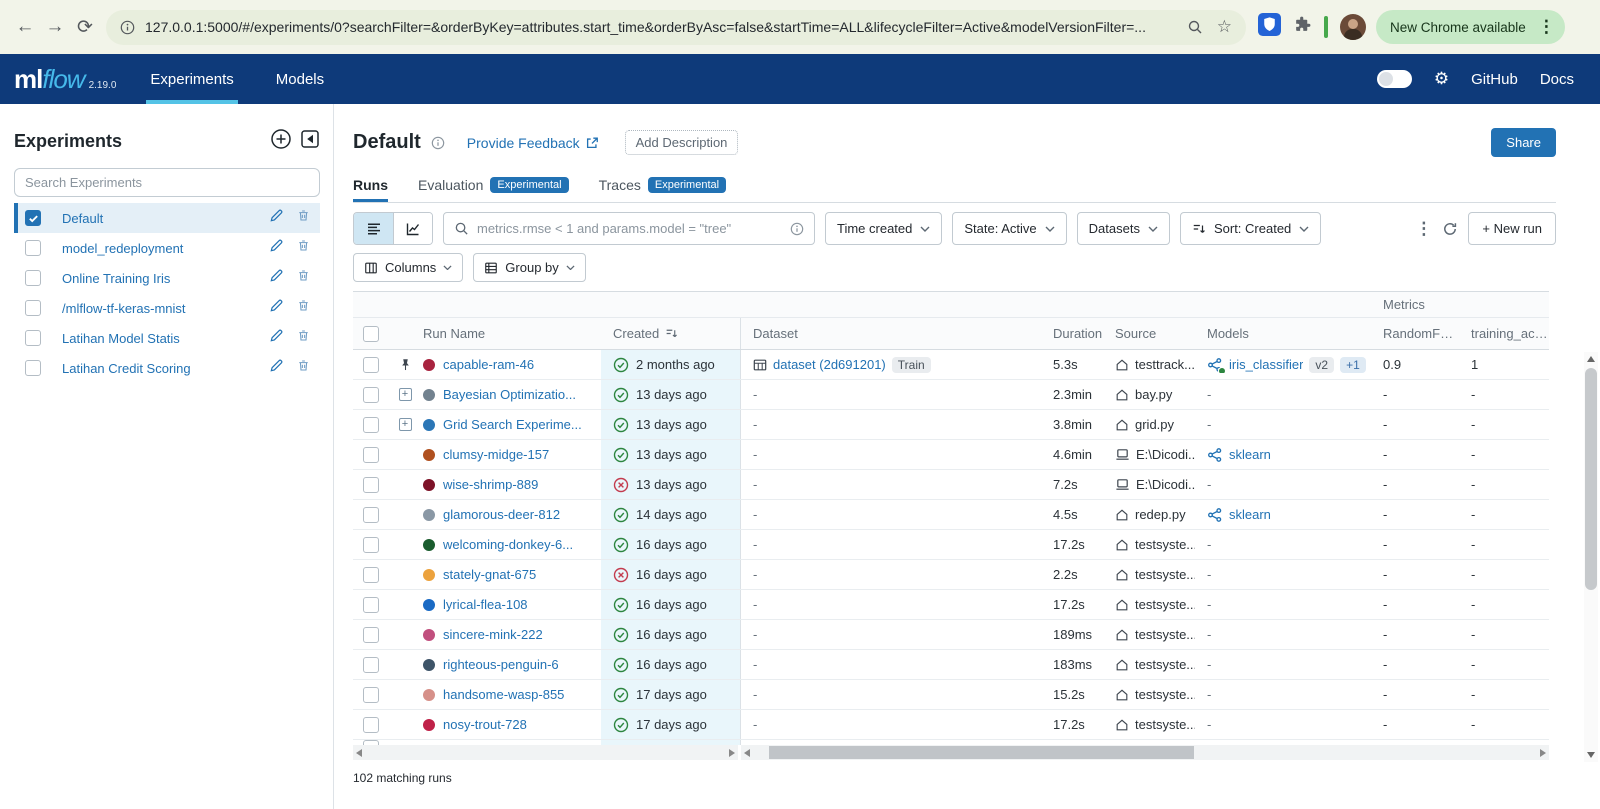  I want to click on run-name-link: stately-gnat-675, so click(490, 574).